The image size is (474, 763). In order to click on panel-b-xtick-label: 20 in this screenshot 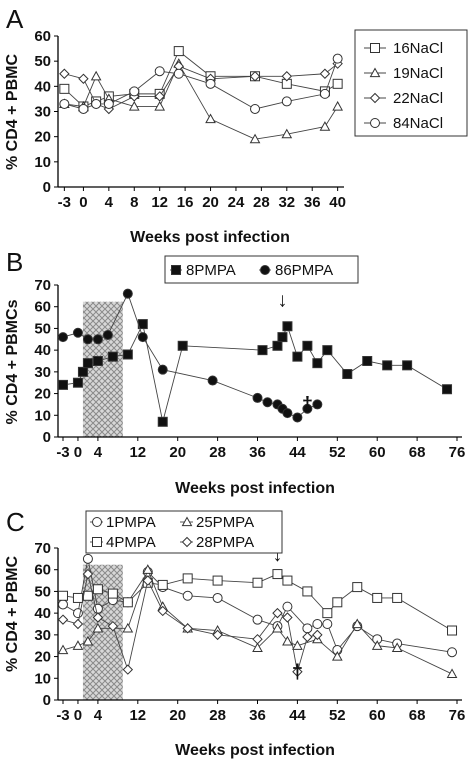, I will do `click(177, 452)`.